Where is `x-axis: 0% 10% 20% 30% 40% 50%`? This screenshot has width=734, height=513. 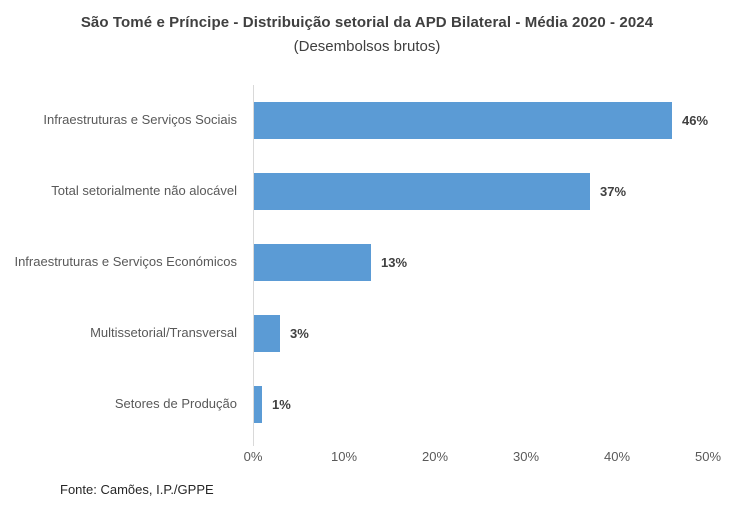
x-axis: 0% 10% 20% 30% 40% 50% is located at coordinates (482, 458).